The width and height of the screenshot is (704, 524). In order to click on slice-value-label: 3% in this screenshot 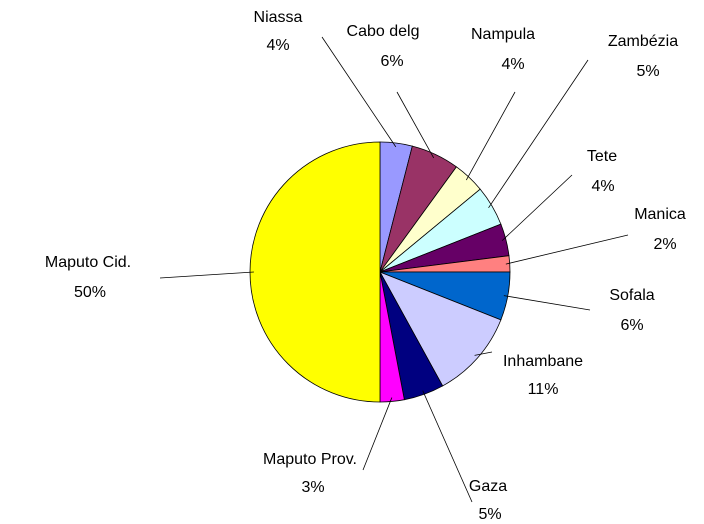, I will do `click(312, 487)`.